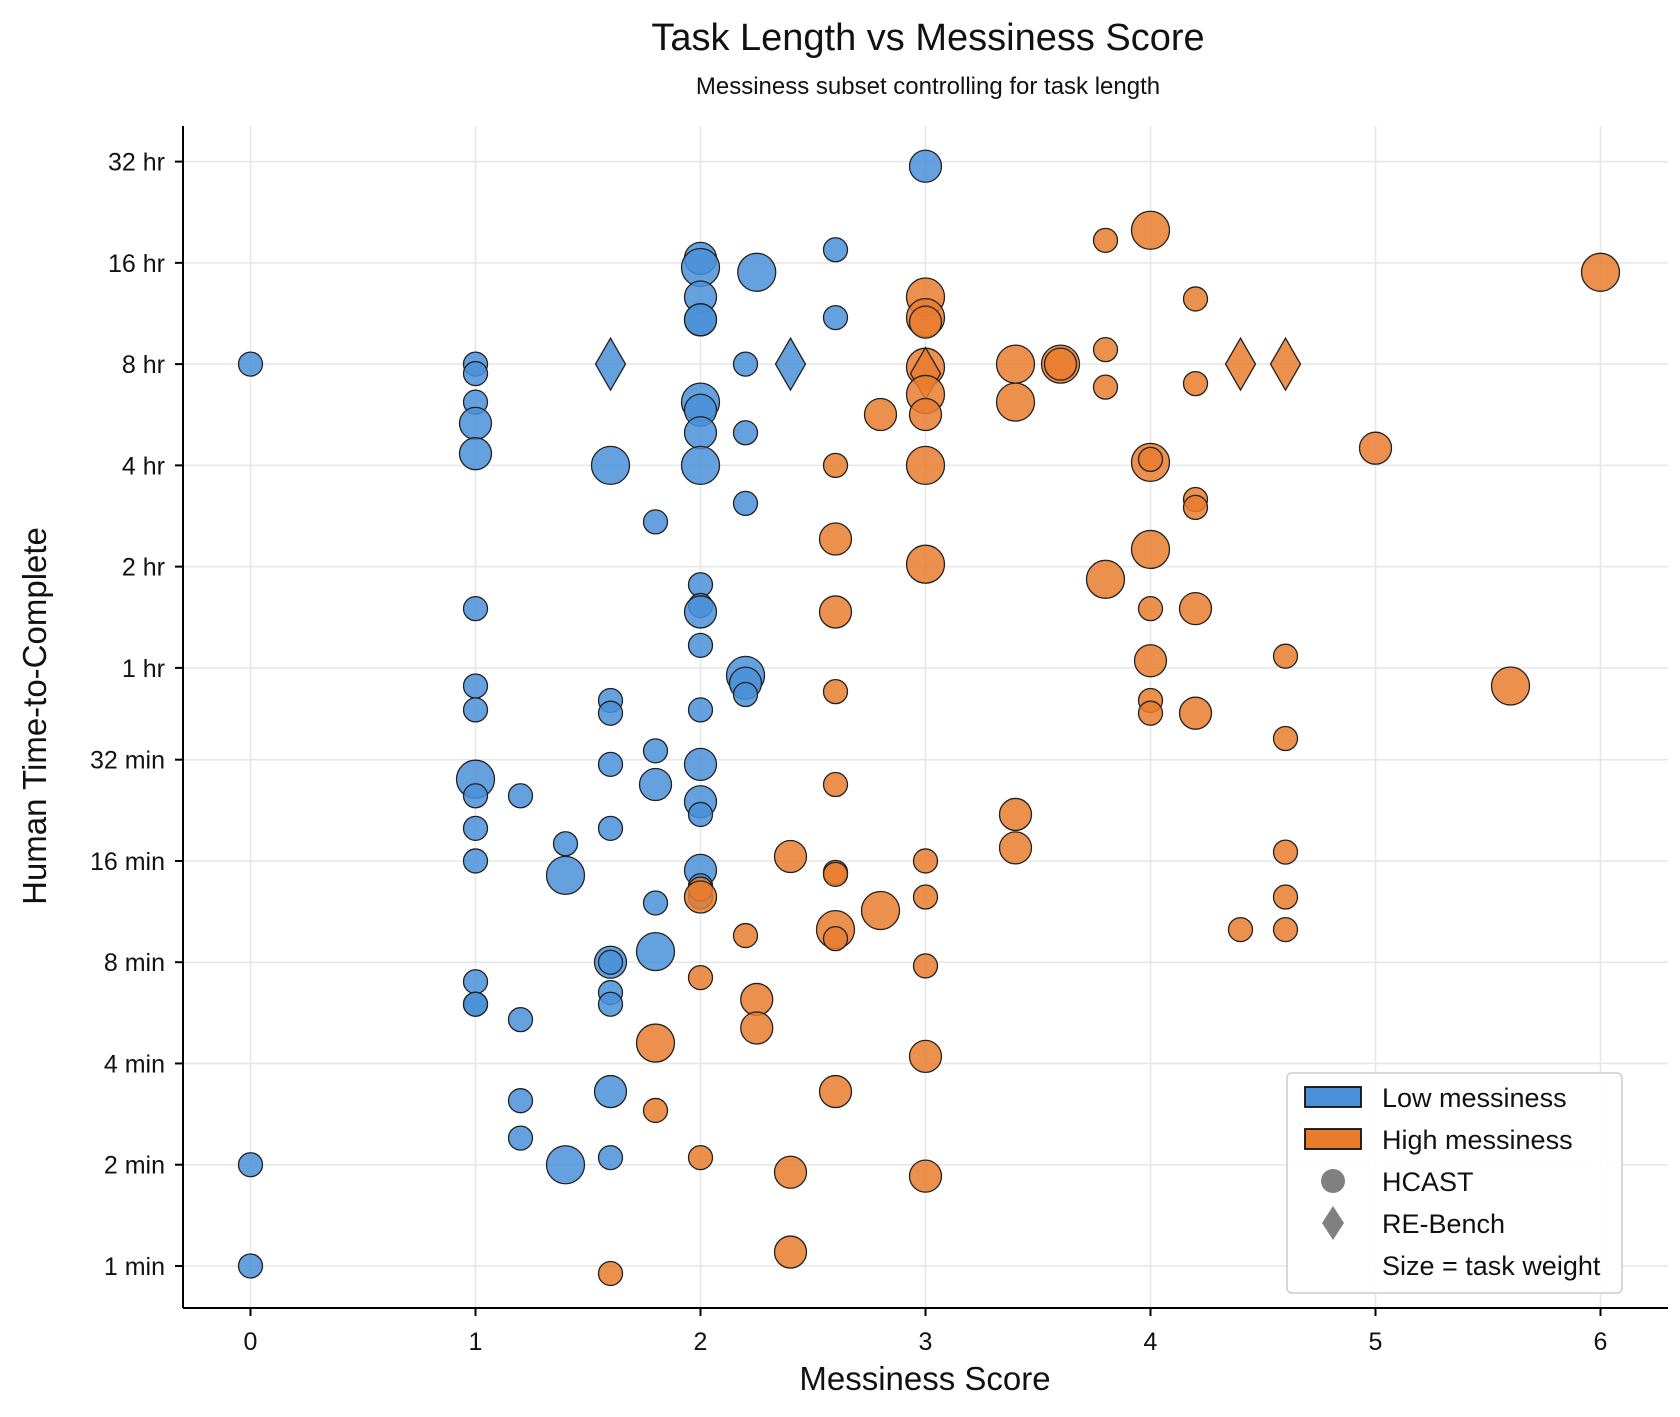  I want to click on y-tick-label: 8 min, so click(134, 963).